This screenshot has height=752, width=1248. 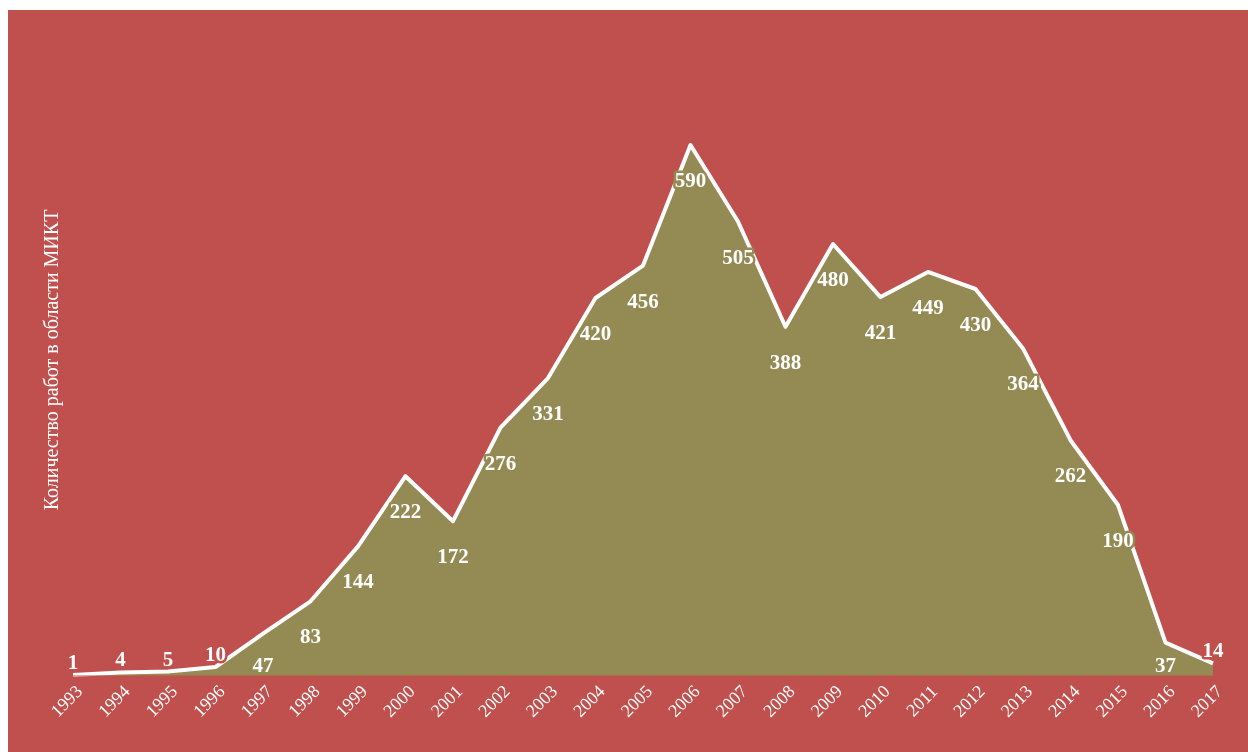 I want to click on data-label: 421, so click(x=880, y=332).